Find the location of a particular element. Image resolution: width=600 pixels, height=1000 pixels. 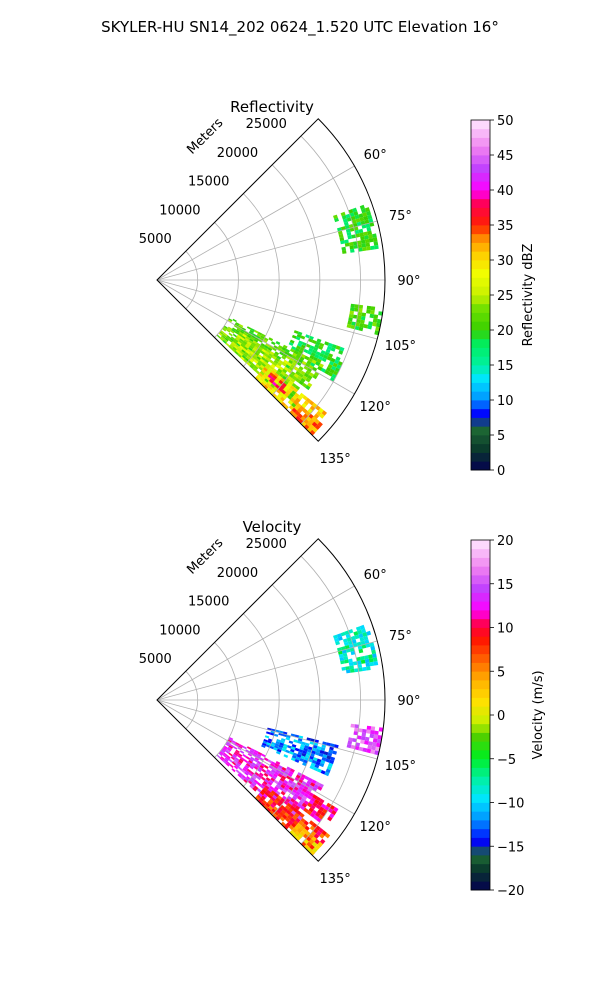

azimuth-tick-label: 90° is located at coordinates (408, 701).